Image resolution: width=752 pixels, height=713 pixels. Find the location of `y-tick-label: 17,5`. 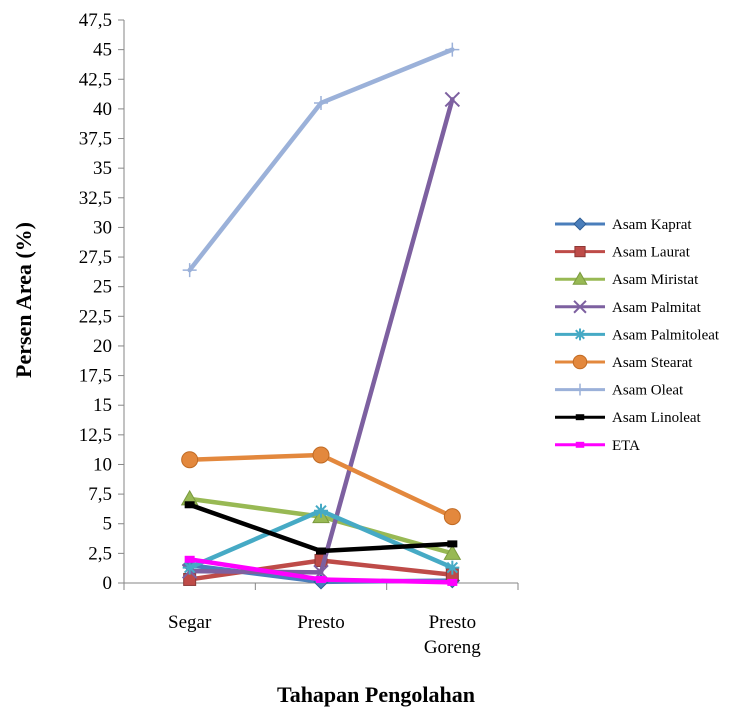

y-tick-label: 17,5 is located at coordinates (95, 376).